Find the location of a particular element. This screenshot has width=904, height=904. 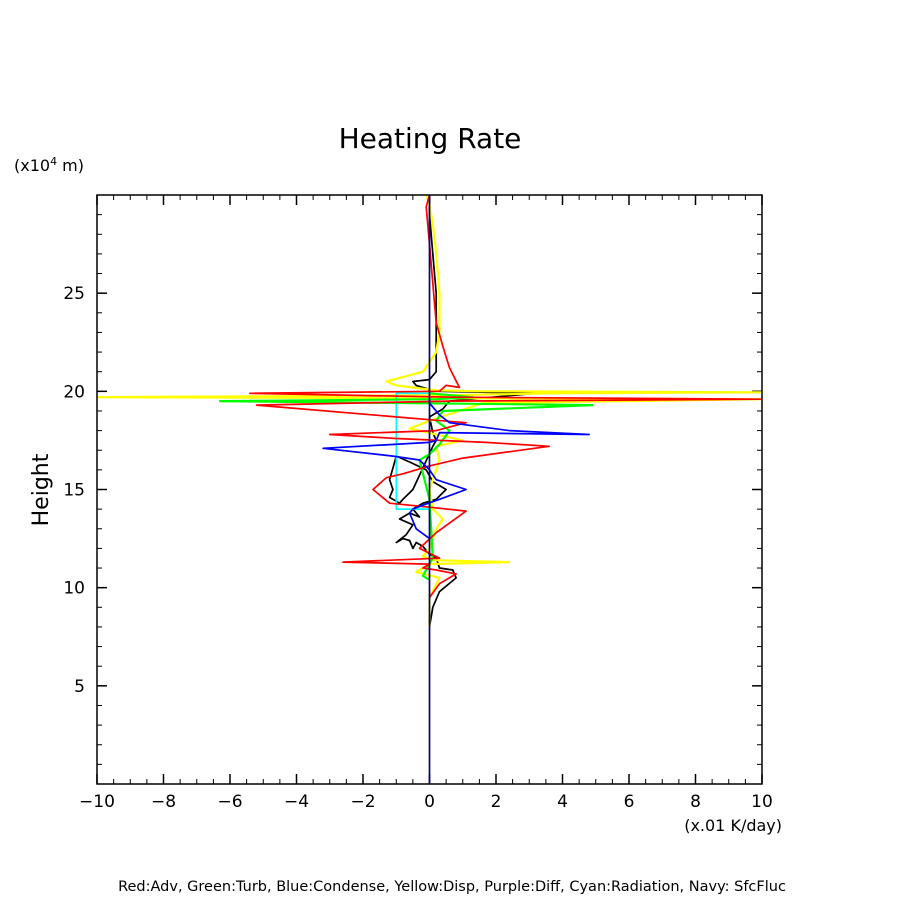

y-tick-labels: 5 10 15 20 25 is located at coordinates (74, 490).